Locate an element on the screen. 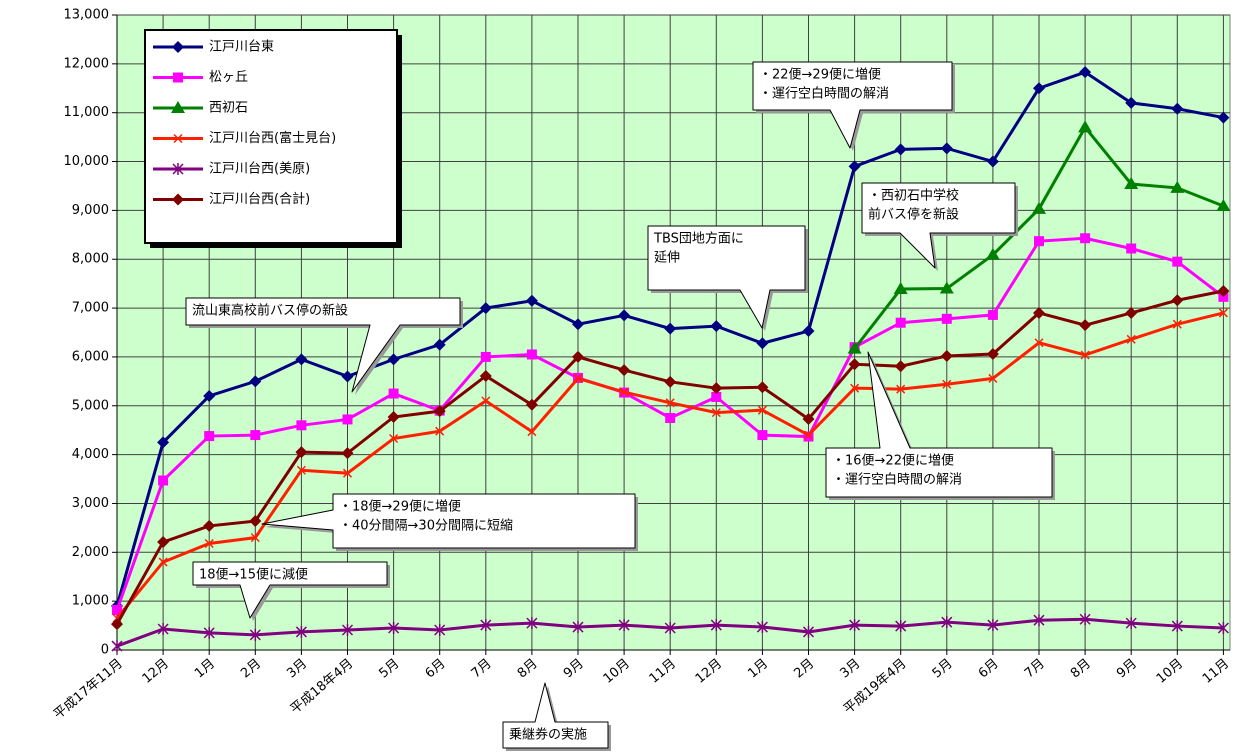 This screenshot has height=756, width=1241. y-tick-label: 7,000 is located at coordinates (90, 308).